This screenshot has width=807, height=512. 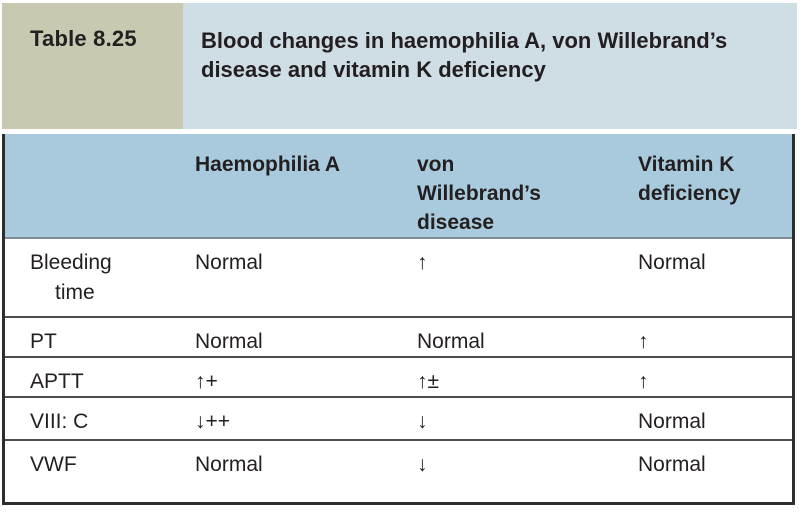 I want to click on table-row-aptt: APTT ↑+ ↑± ↑, so click(x=398, y=376).